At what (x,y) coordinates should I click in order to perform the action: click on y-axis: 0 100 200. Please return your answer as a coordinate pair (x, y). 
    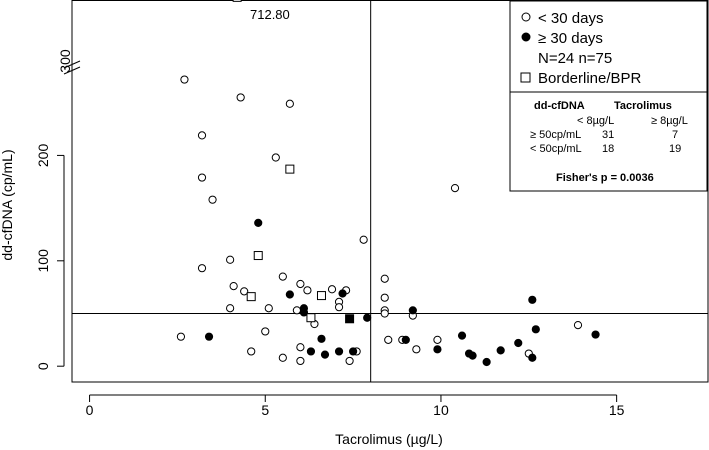
    Looking at the image, I should click on (50, 257).